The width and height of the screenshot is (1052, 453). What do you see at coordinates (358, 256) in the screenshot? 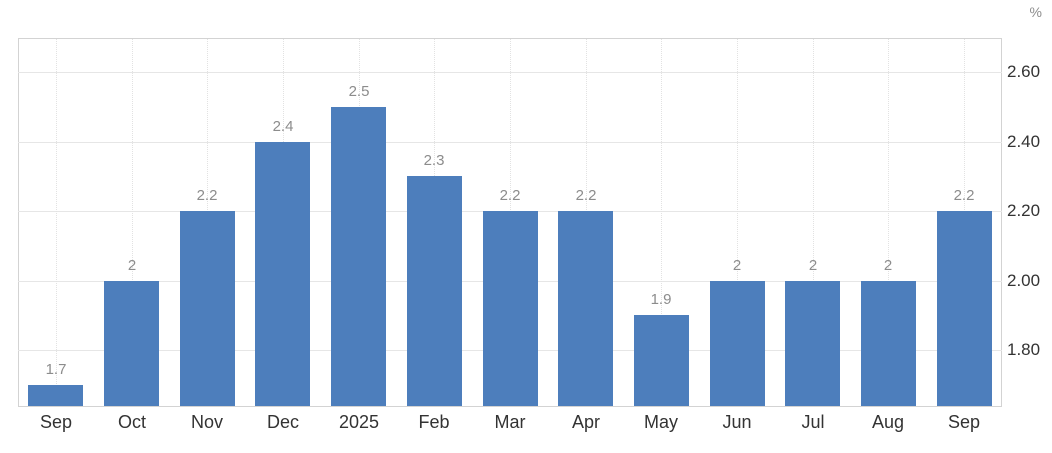
I see `bar-2025` at bounding box center [358, 256].